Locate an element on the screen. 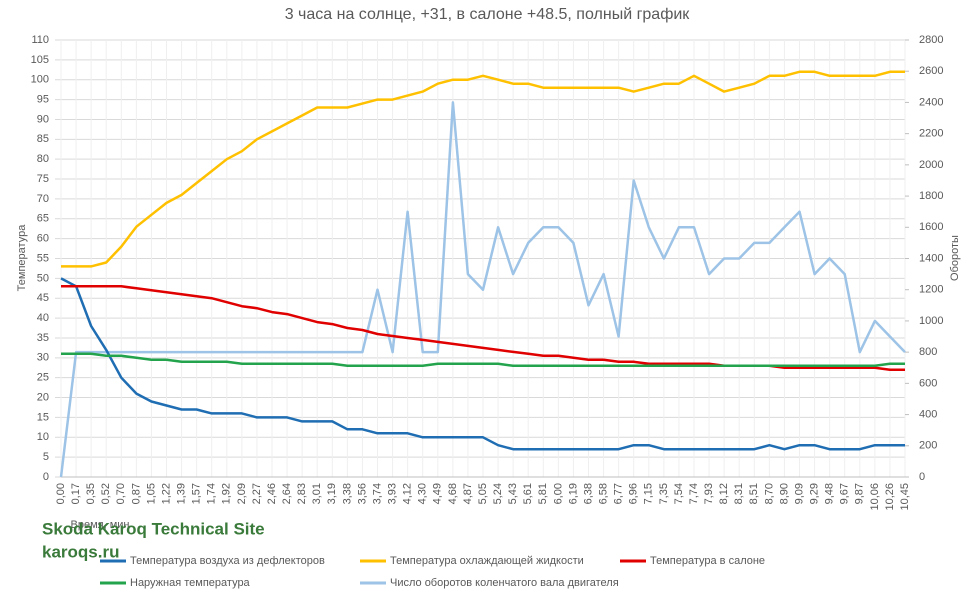  x-tick-label: 1,39 is located at coordinates (181, 493).